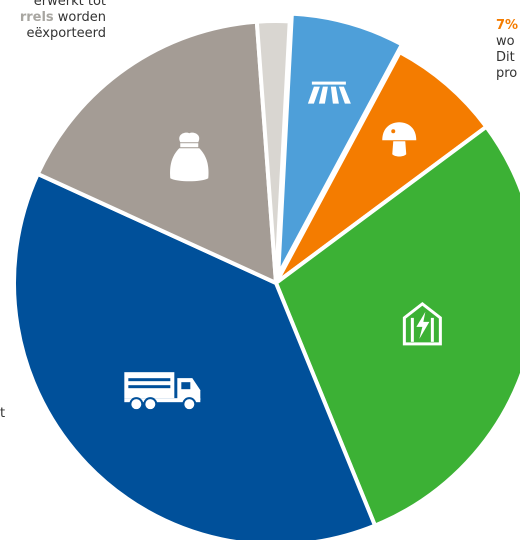  I want to click on pie-slice-field, so click(340, 144).